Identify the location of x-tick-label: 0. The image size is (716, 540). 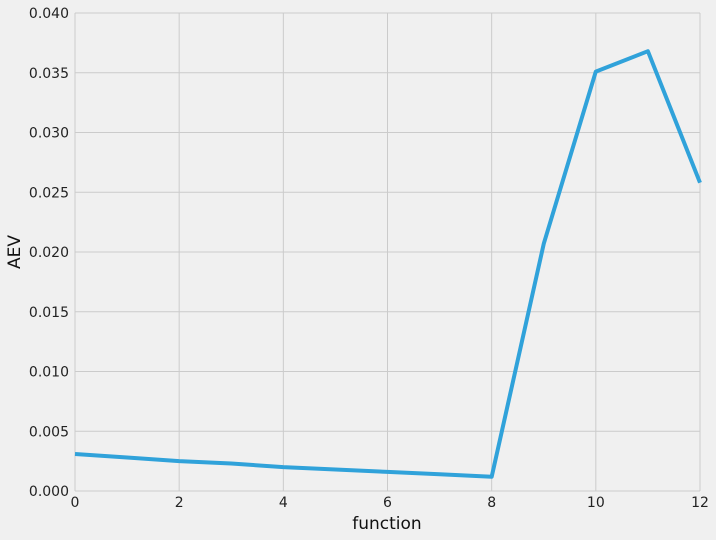
(75, 503).